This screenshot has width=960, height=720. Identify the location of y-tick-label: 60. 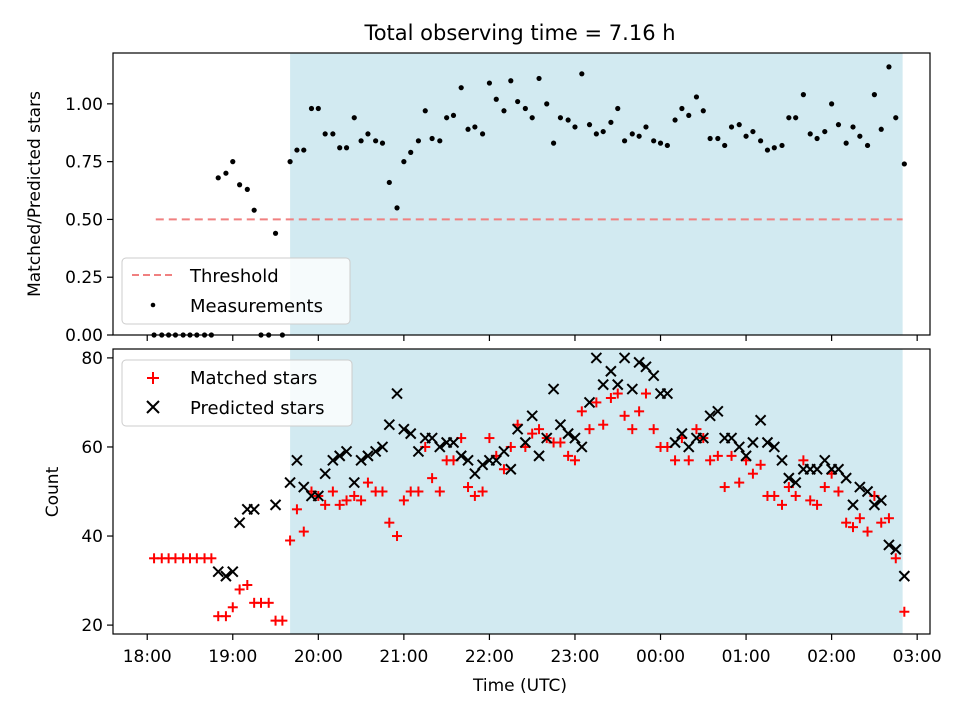
(92, 448).